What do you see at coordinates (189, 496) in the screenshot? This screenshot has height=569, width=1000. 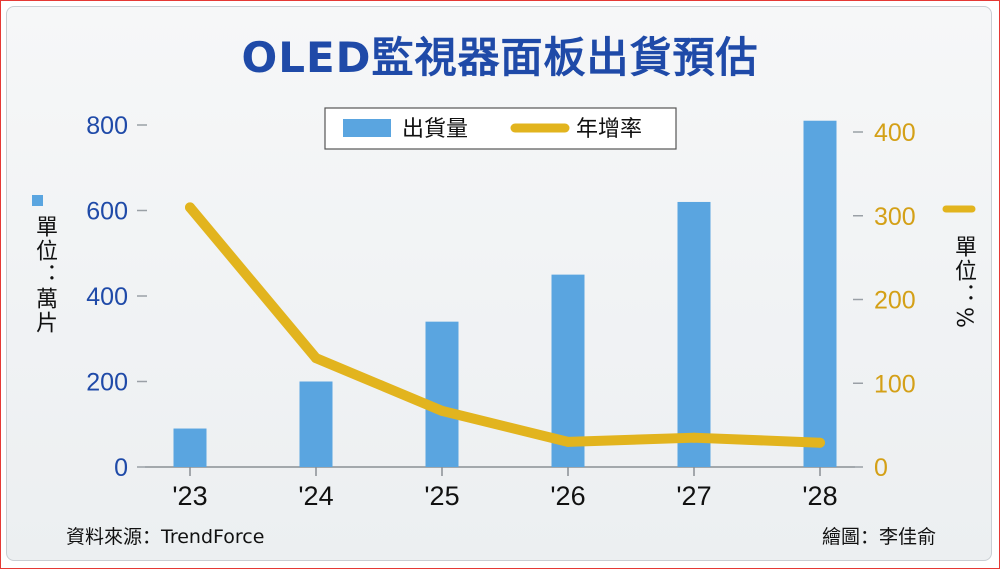 I see `x-tick-label: '23` at bounding box center [189, 496].